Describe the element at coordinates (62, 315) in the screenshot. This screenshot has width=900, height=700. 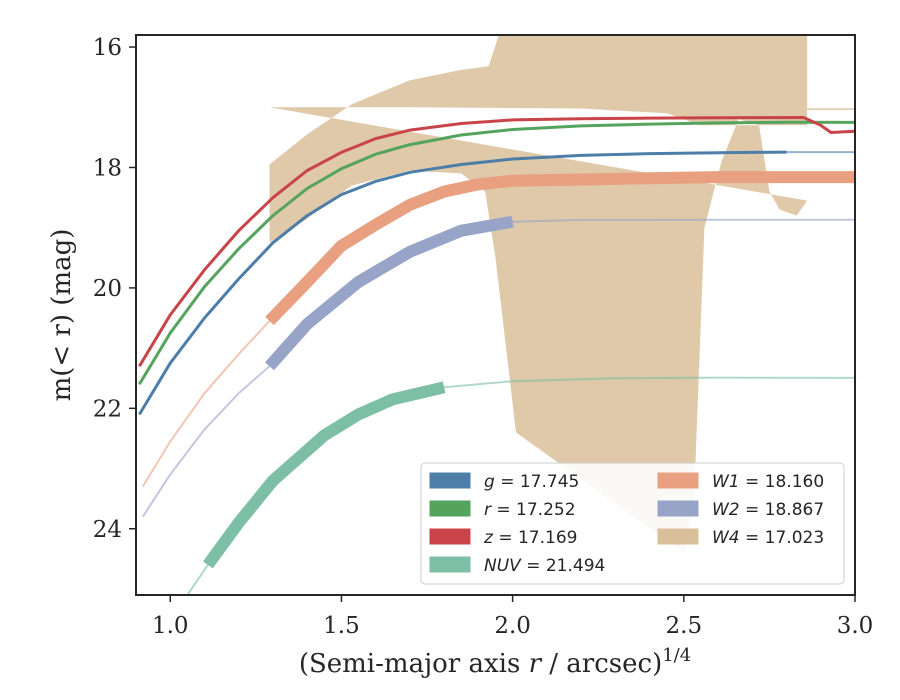
I see `y-axis-label: m(< r) (mag)` at that location.